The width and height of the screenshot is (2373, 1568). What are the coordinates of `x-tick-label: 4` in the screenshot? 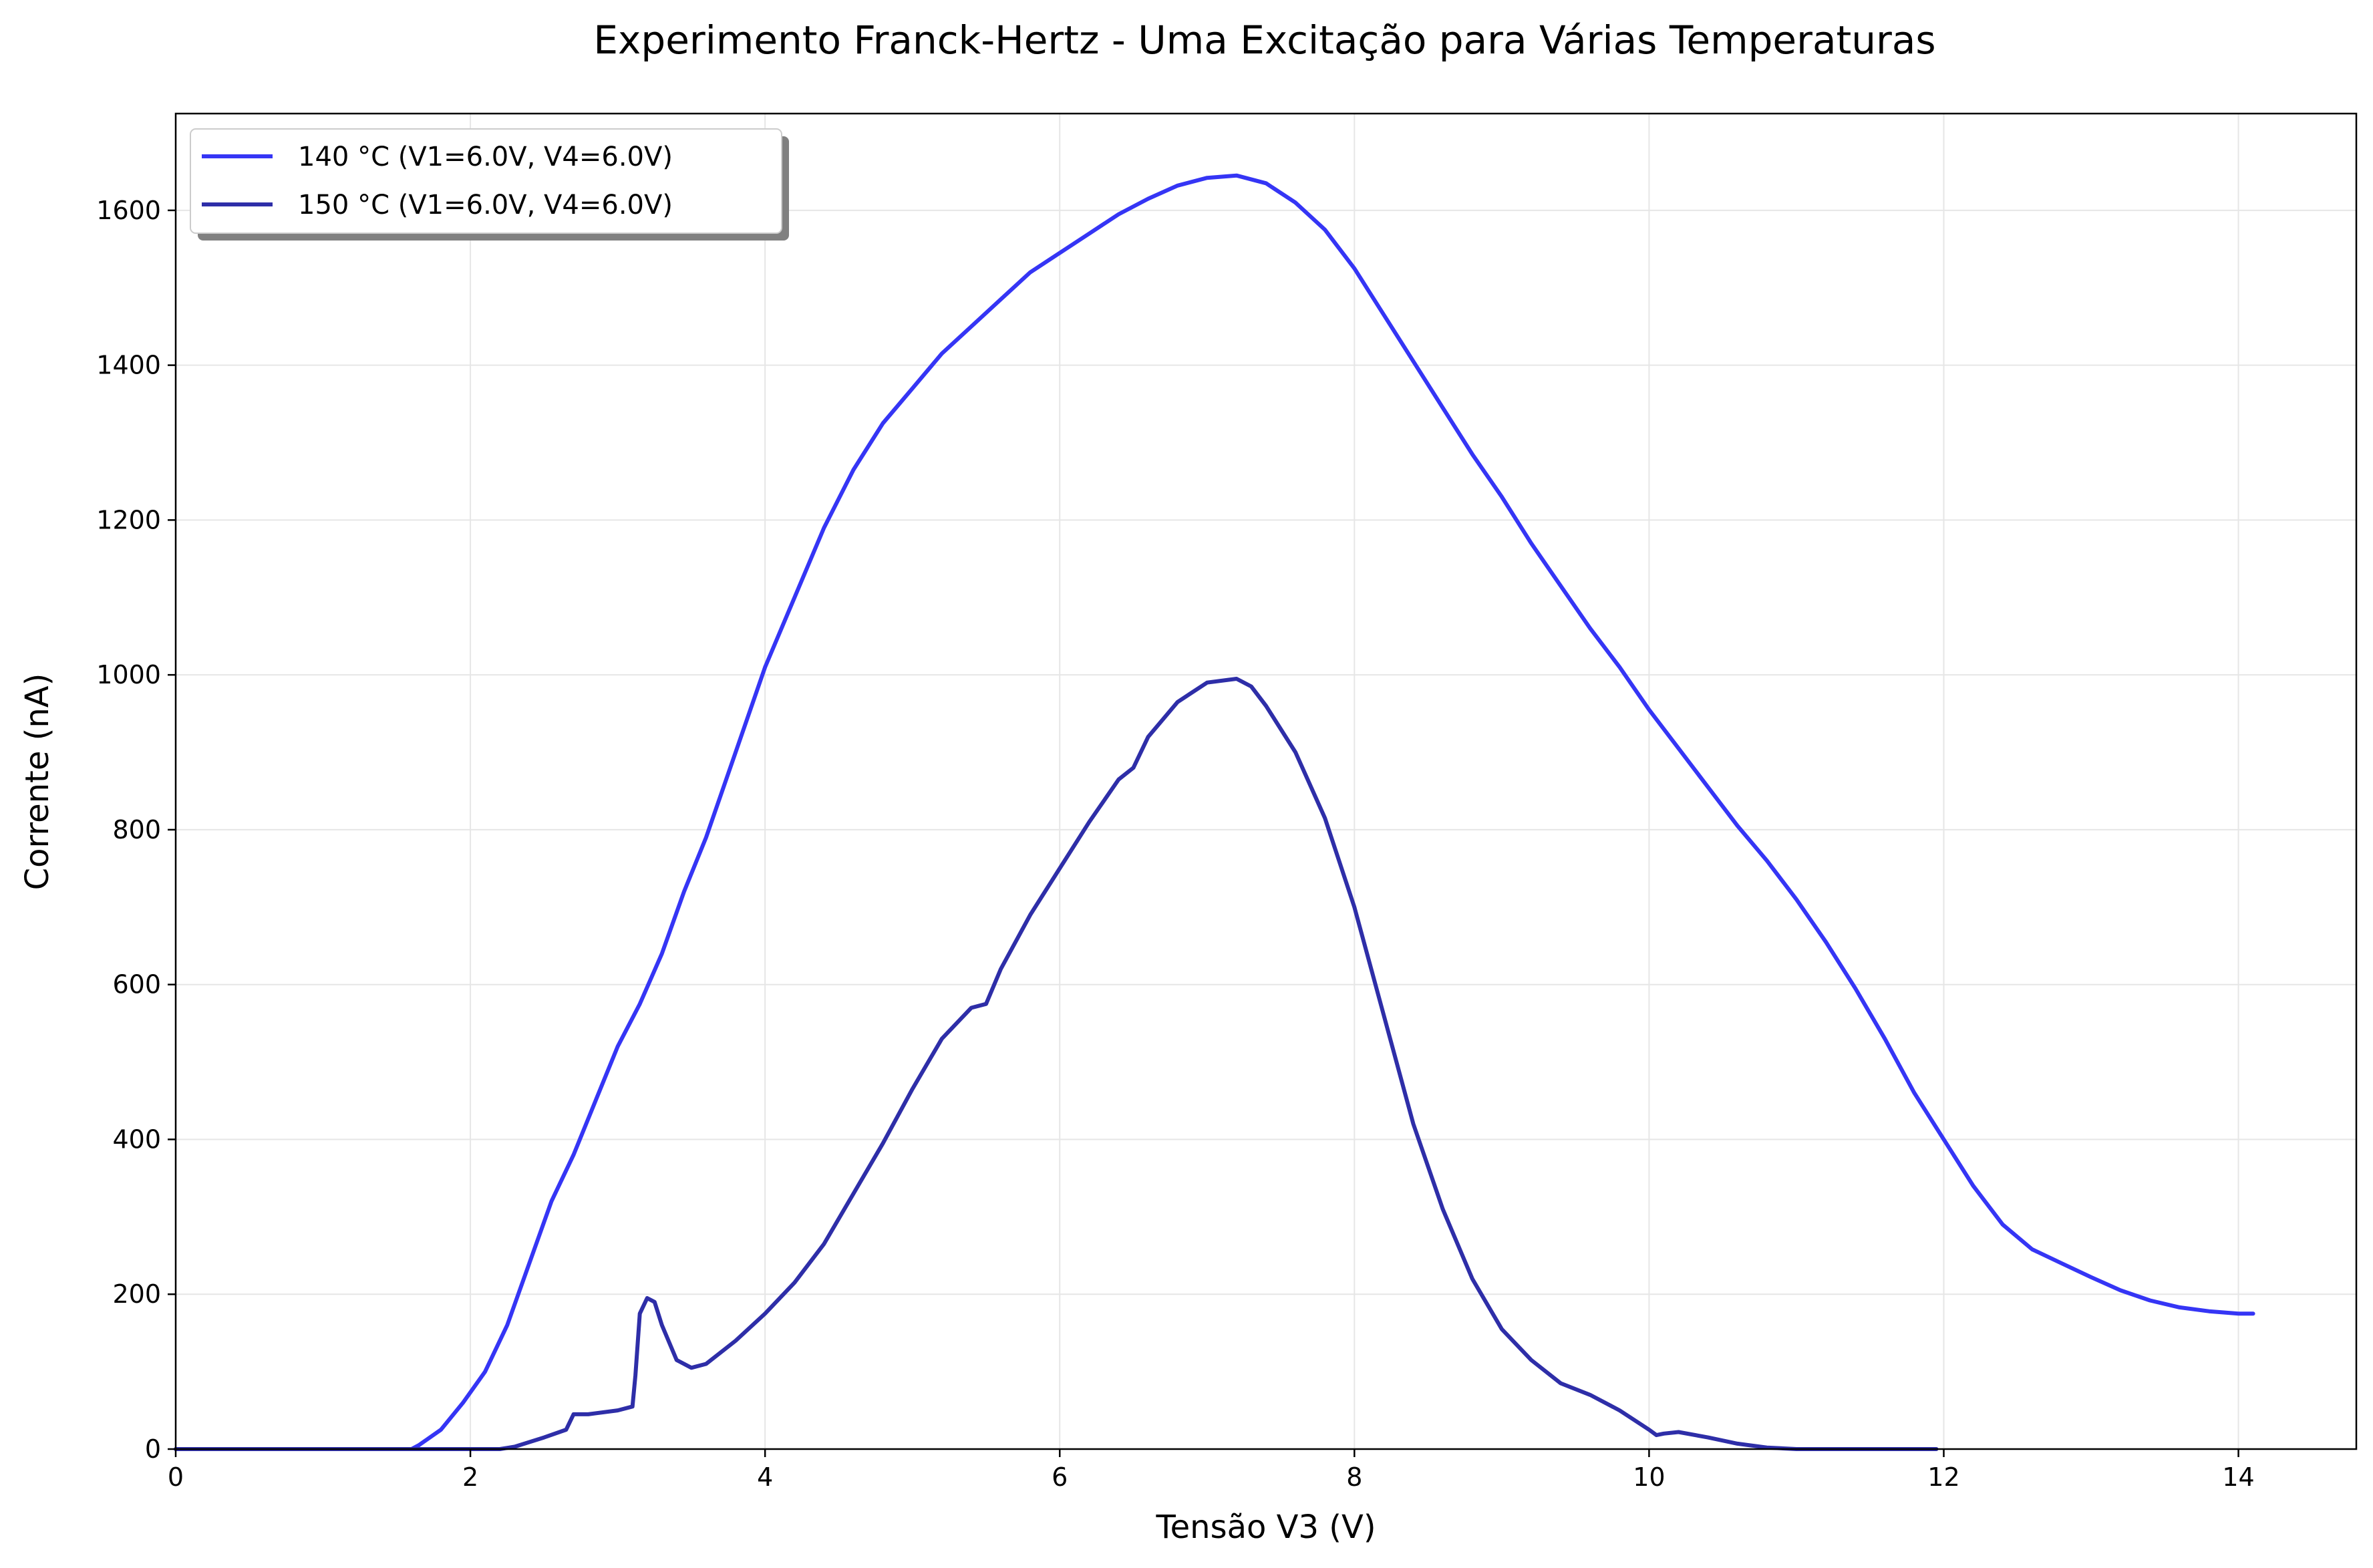 It's located at (765, 1477).